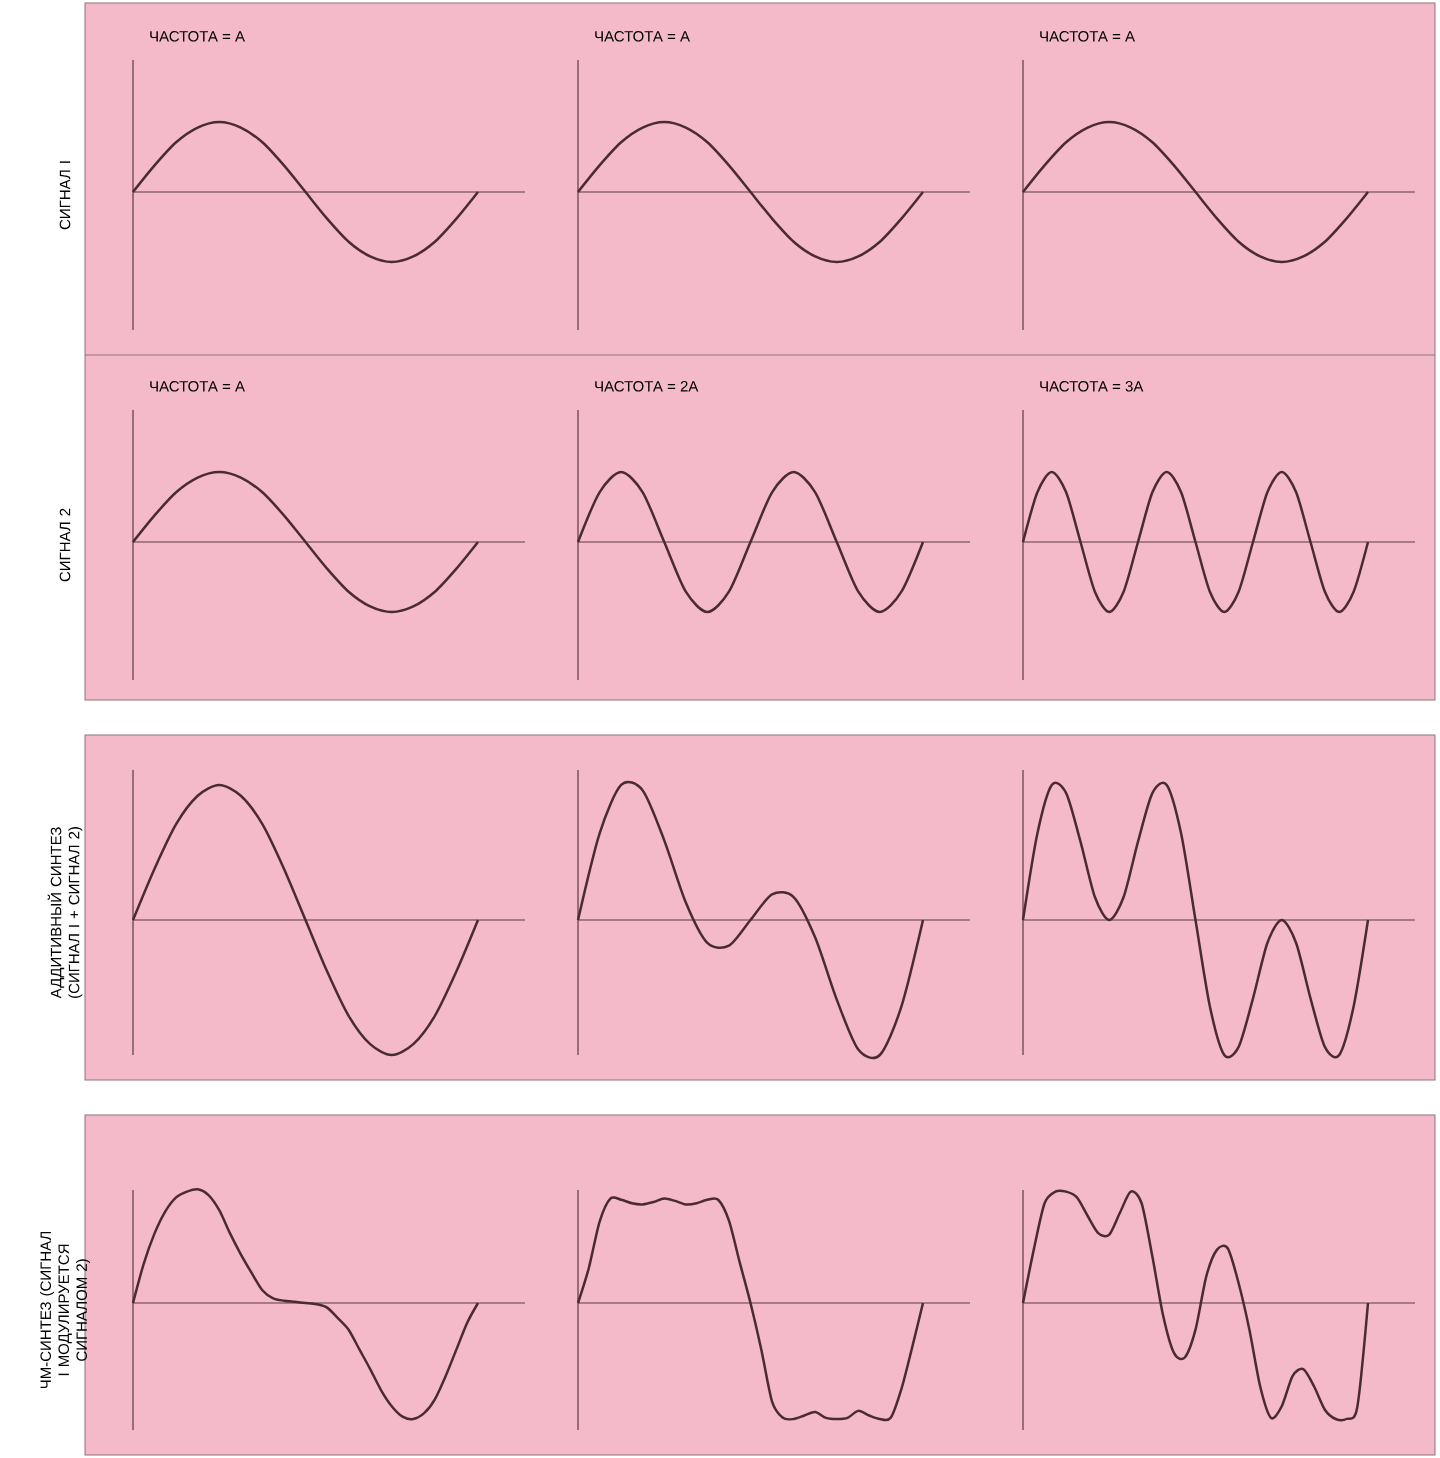  Describe the element at coordinates (1092, 386) in the screenshot. I see `chart-title: ЧАСТОТА = 3A` at that location.